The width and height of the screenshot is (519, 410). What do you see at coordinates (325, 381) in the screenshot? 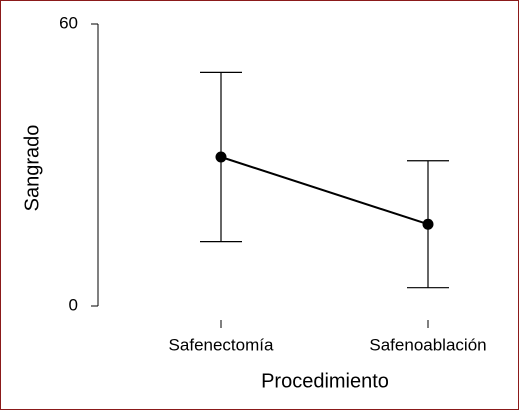
I see `x-axis-label: Procedimiento` at bounding box center [325, 381].